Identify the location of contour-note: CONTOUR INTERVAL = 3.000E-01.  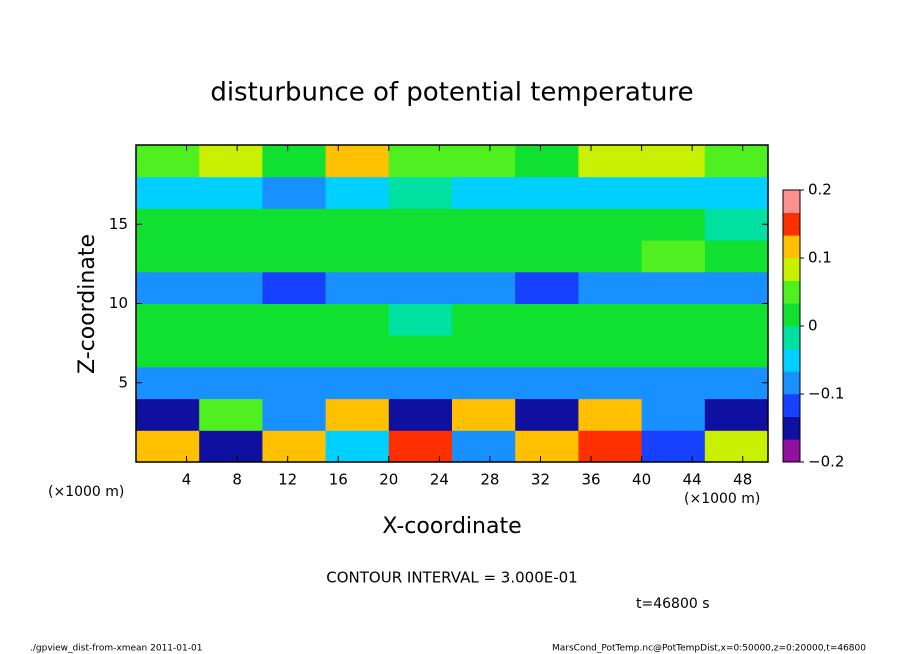
(451, 578).